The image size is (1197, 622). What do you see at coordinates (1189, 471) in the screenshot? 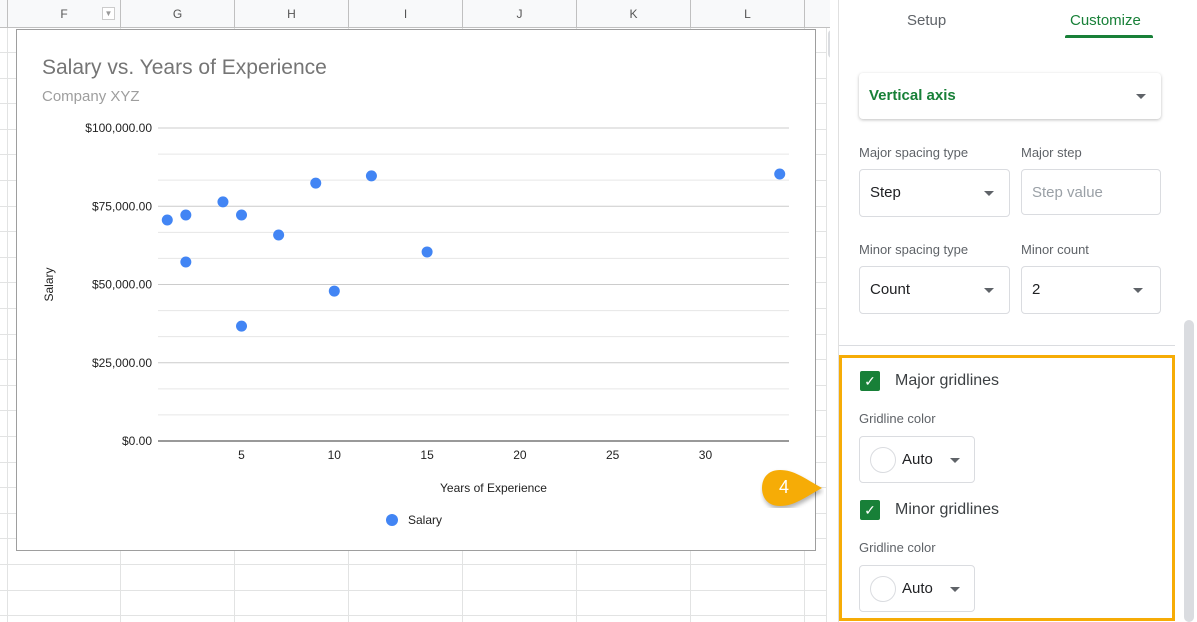
I see `panel-scrollbar-thumb` at bounding box center [1189, 471].